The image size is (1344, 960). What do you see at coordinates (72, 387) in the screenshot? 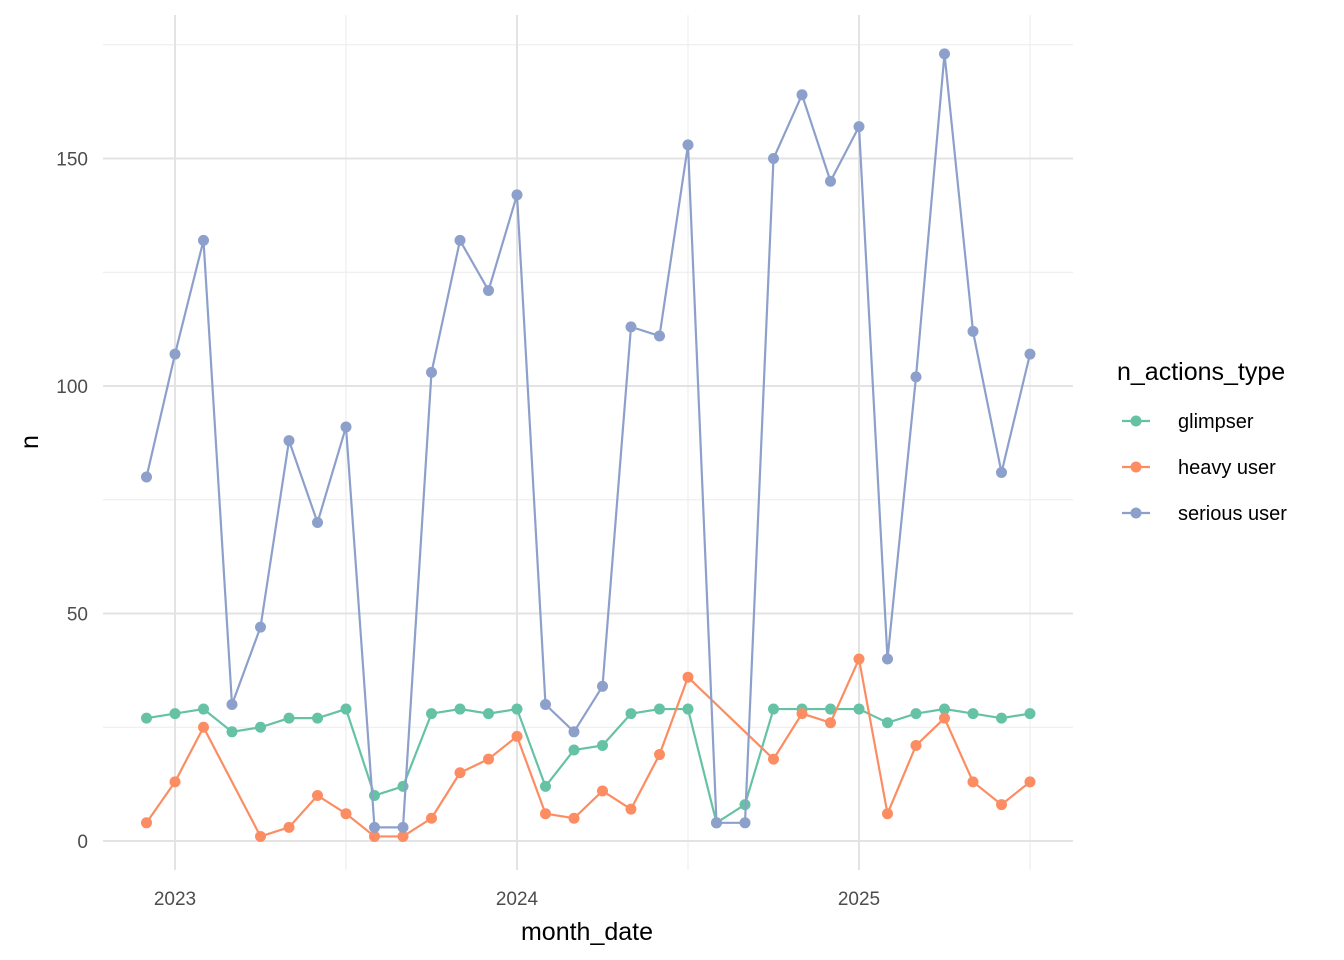
I see `y-tick-label: 100` at bounding box center [72, 387].